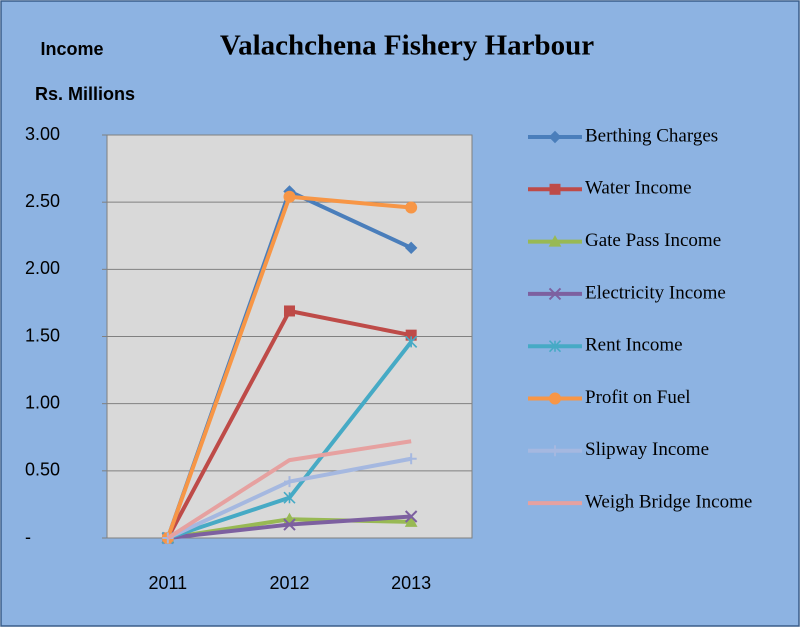 The height and width of the screenshot is (627, 800). What do you see at coordinates (42, 335) in the screenshot?
I see `y-tick-label: 1.50` at bounding box center [42, 335].